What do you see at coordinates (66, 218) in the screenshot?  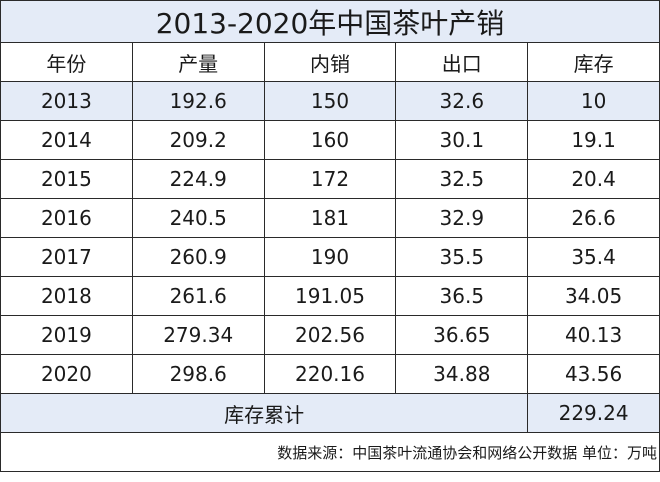 I see `table-cell: 2016` at bounding box center [66, 218].